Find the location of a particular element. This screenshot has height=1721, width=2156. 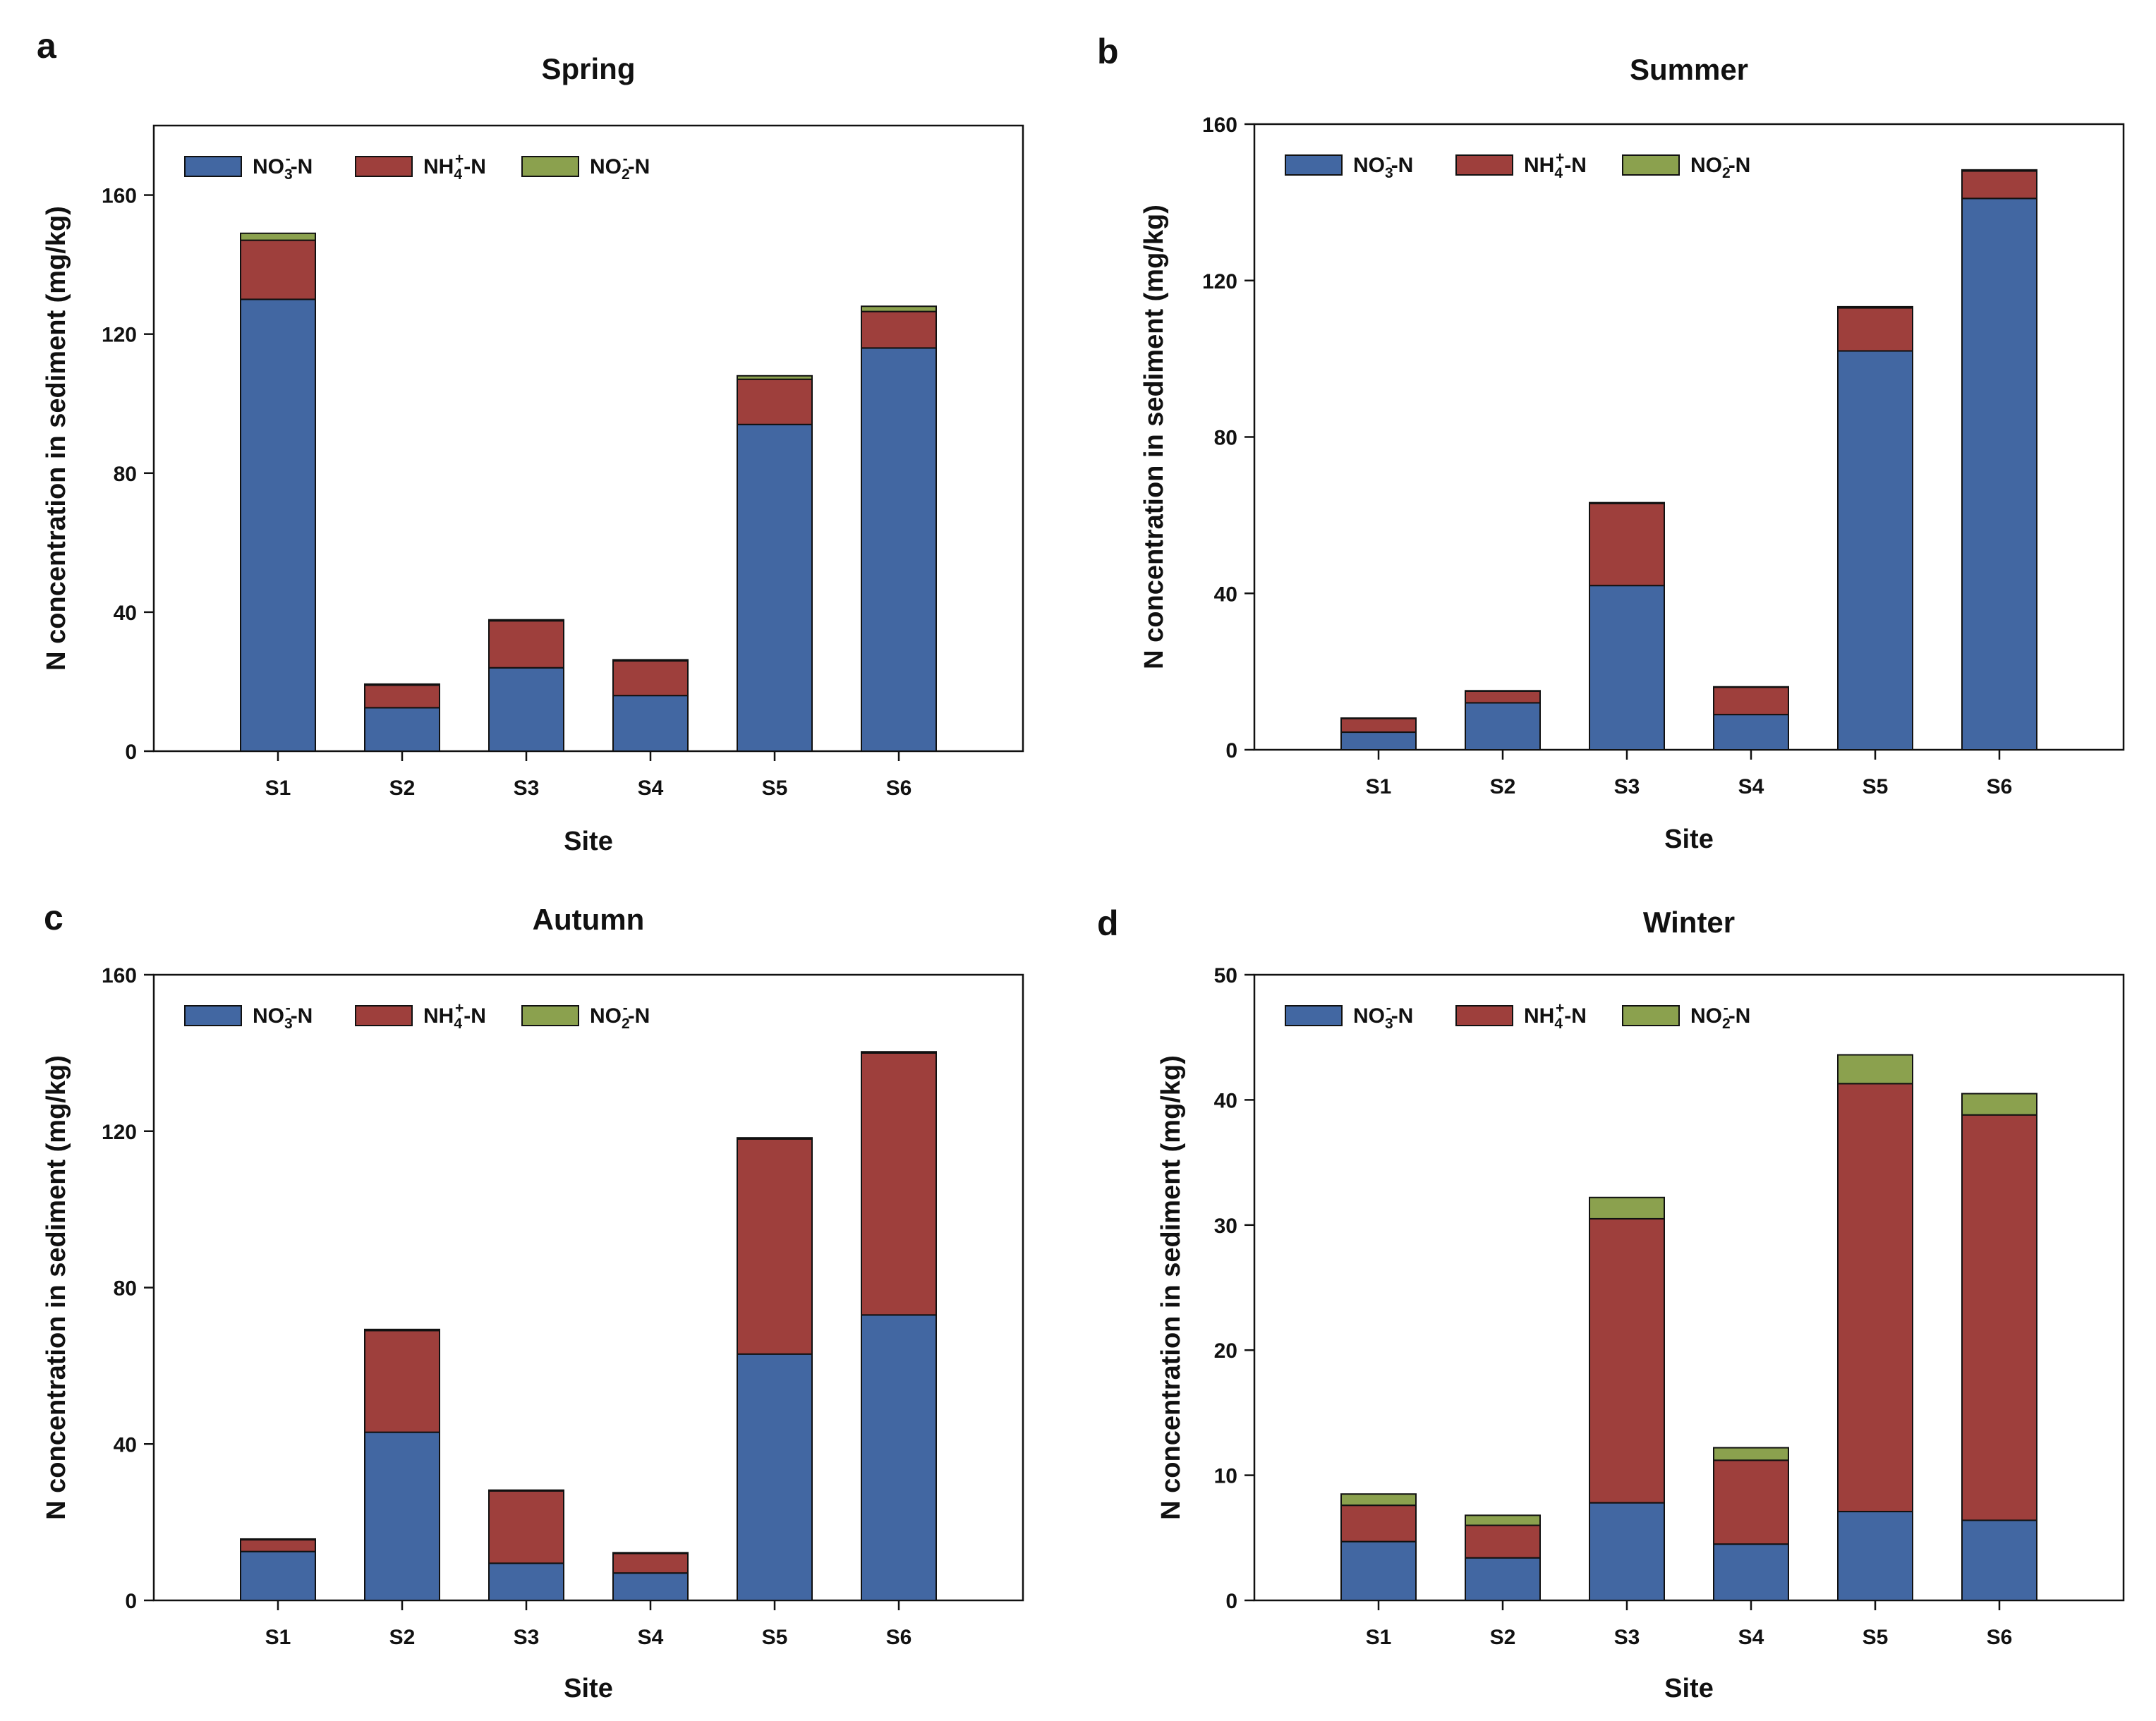

panel-letter: d is located at coordinates (1108, 923).